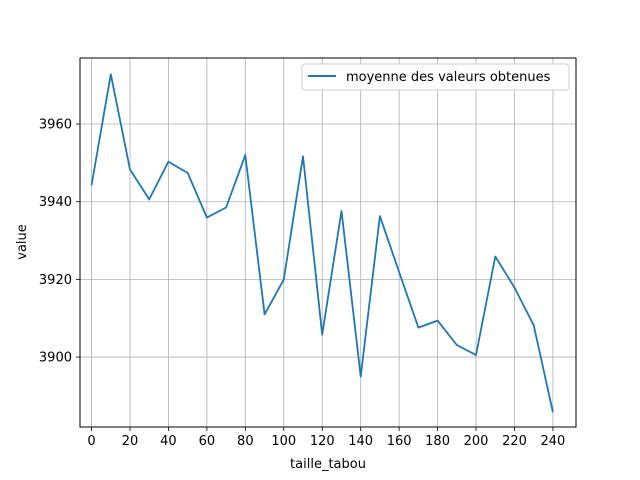 The image size is (640, 480). I want to click on y-axis-label: value, so click(22, 242).